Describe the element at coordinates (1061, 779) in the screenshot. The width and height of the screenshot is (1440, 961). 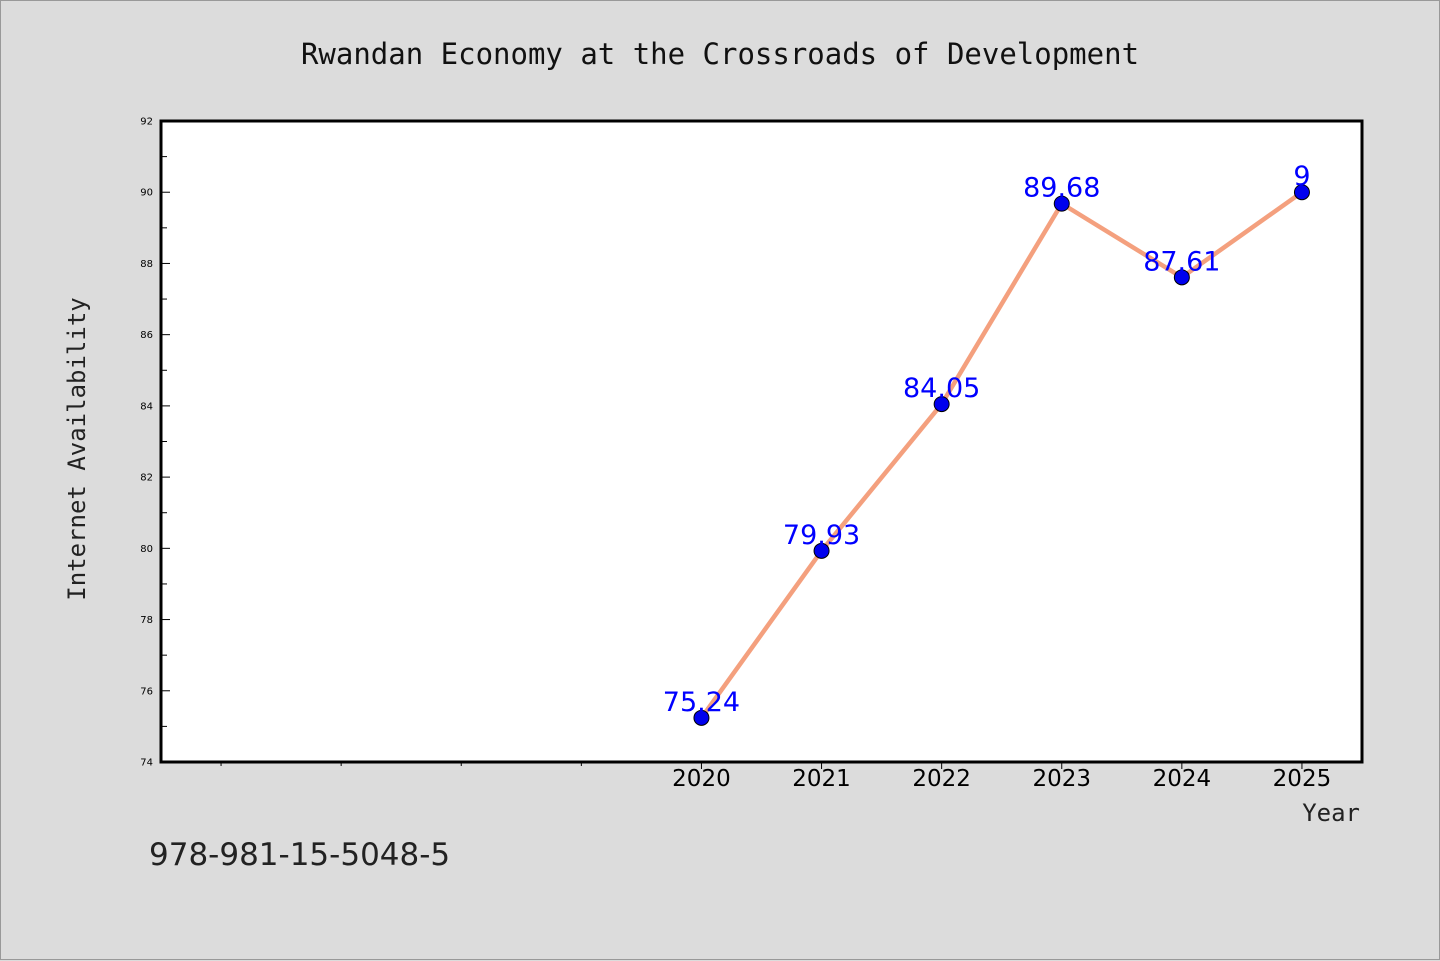
I see `x-tick-label: 2023` at that location.